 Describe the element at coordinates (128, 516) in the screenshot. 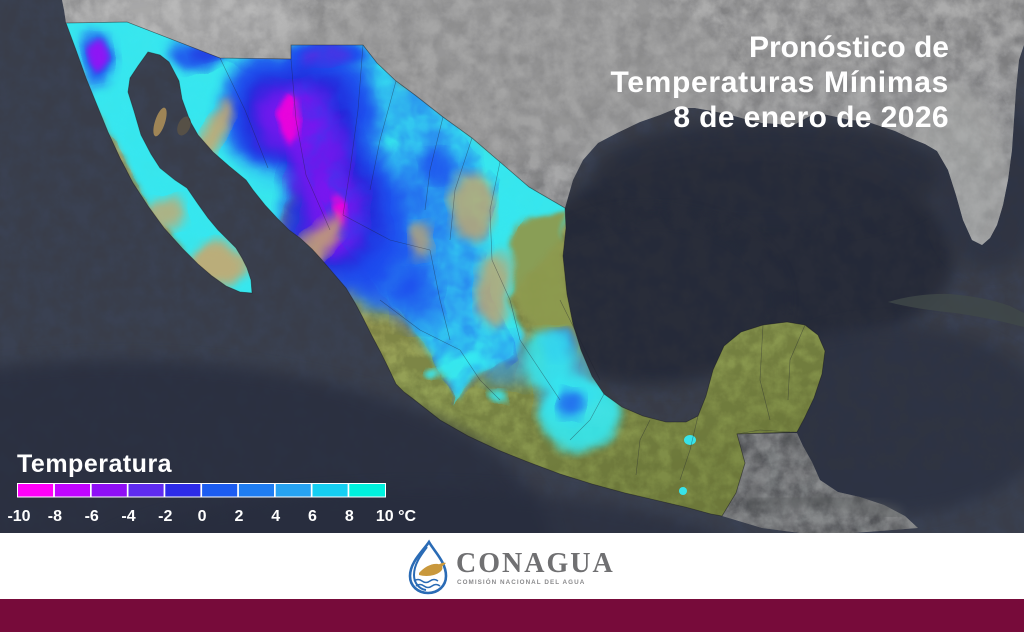

I see `svg-text: -4` at that location.